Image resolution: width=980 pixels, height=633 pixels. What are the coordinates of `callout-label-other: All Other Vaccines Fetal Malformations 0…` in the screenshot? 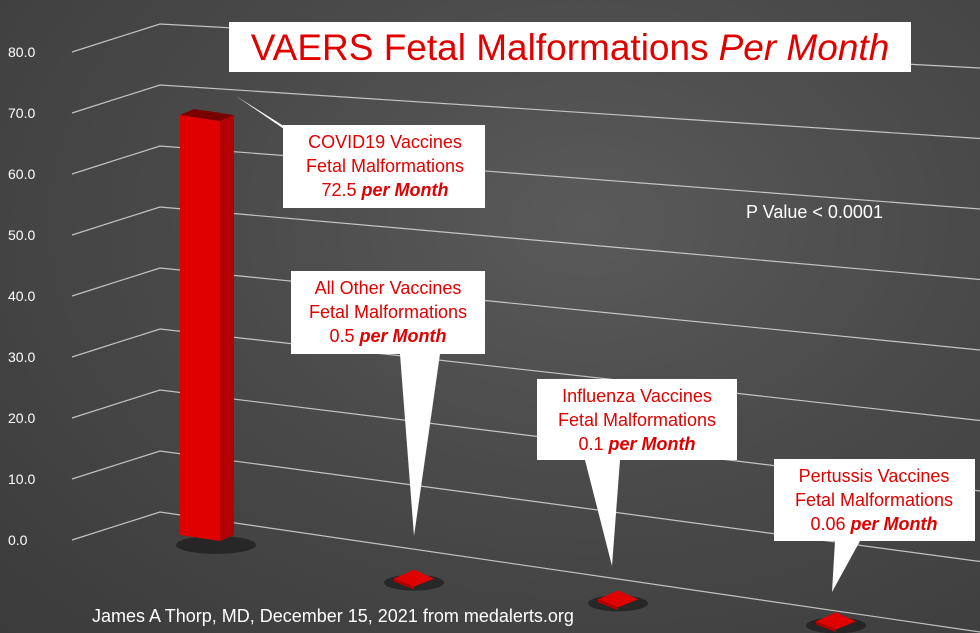 It's located at (388, 312).